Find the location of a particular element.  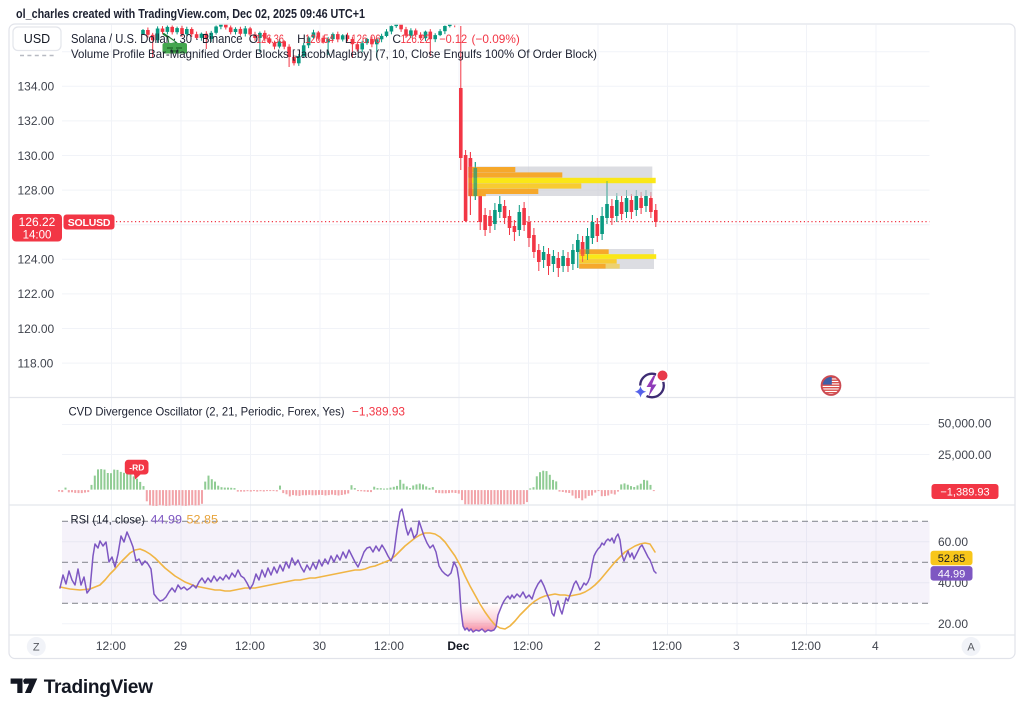

svg-text: 14:00 is located at coordinates (37, 236).